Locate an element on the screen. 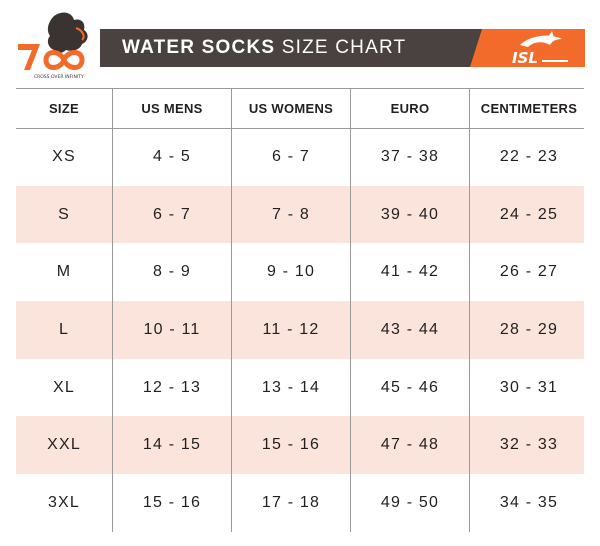  table-cell: 13 - 14 is located at coordinates (290, 387).